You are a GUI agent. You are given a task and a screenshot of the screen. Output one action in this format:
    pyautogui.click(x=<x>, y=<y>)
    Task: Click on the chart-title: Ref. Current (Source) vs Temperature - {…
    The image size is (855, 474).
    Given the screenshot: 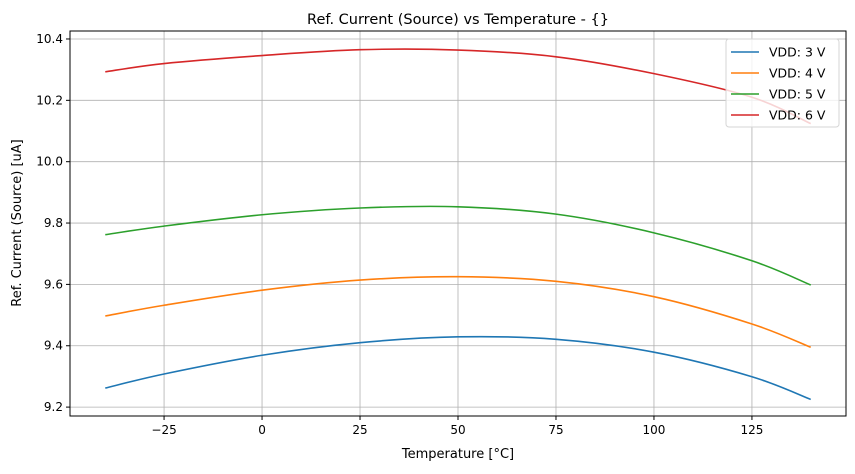 What is the action you would take?
    pyautogui.click(x=458, y=20)
    